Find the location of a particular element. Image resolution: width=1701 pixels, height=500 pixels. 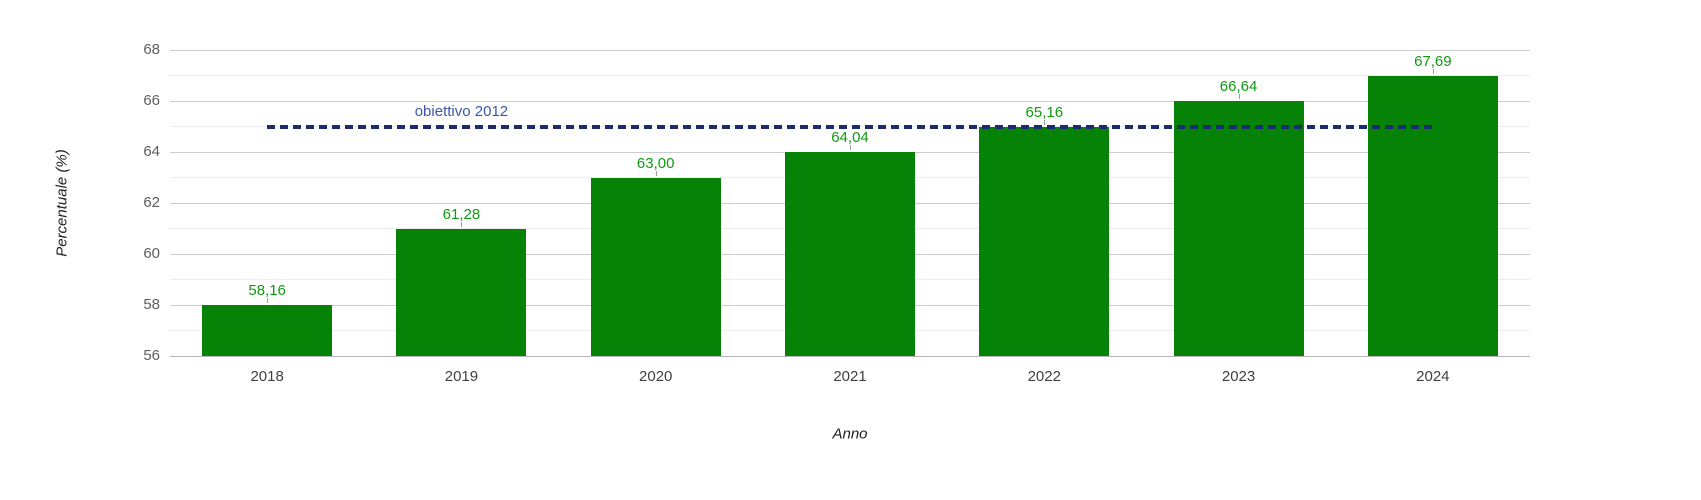

bar-2023 is located at coordinates (1238, 228).